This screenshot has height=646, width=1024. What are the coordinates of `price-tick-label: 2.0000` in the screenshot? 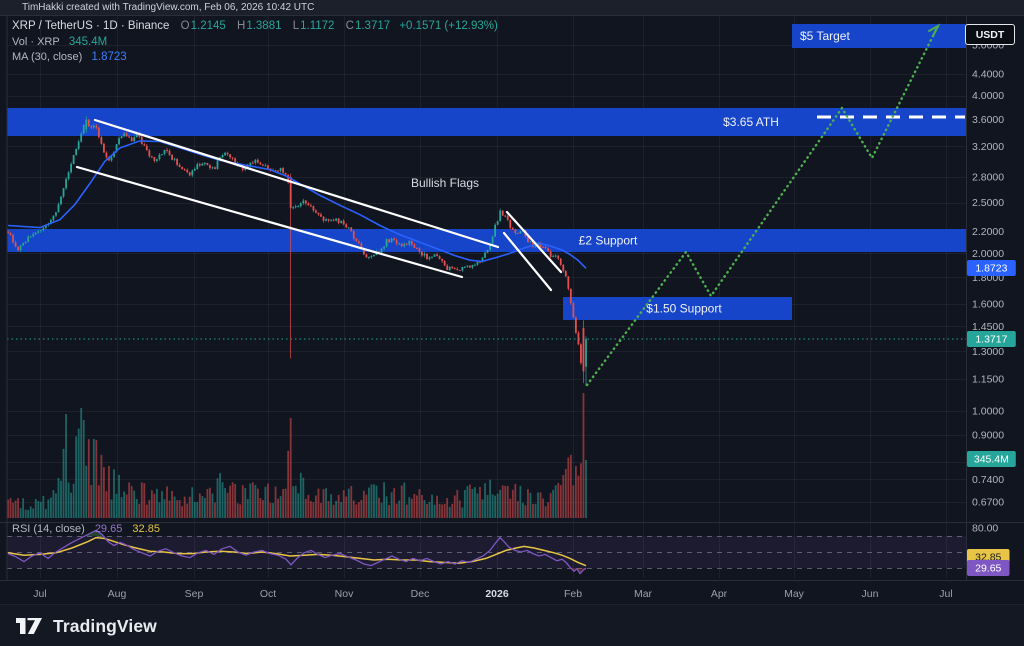 It's located at (988, 254).